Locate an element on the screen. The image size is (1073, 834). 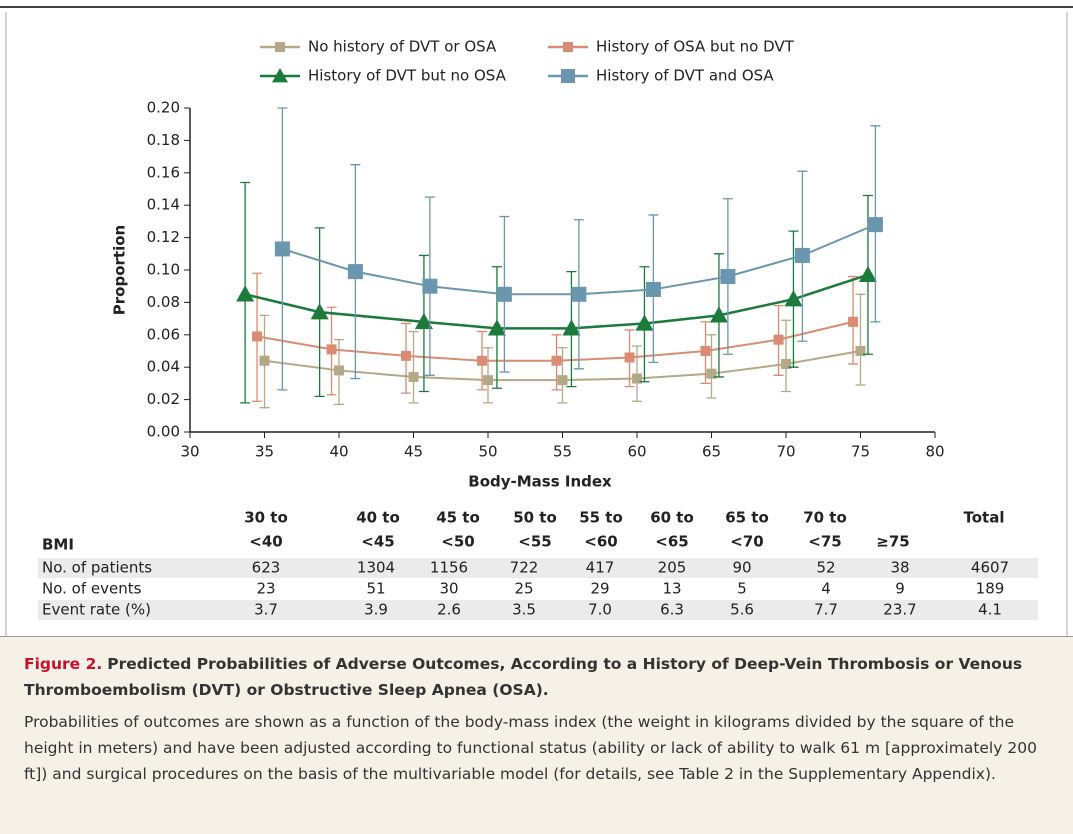
y-tick-label: 0.06 is located at coordinates (163, 334).